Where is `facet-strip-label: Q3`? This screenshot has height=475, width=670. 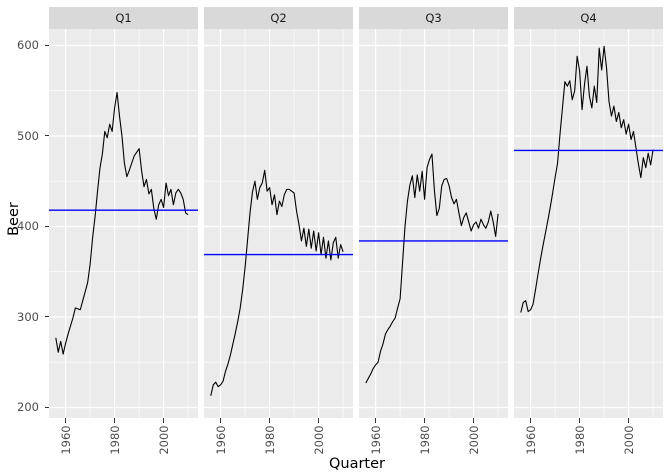
facet-strip-label: Q3 is located at coordinates (433, 18).